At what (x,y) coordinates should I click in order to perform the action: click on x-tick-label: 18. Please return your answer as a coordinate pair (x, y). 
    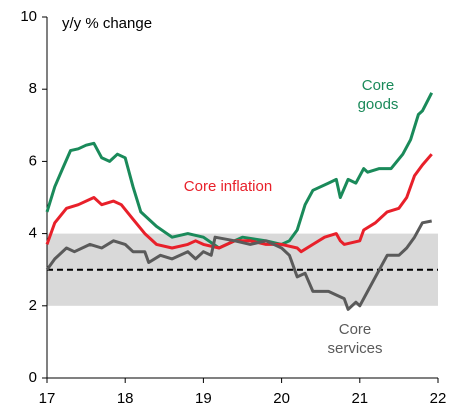
    Looking at the image, I should click on (125, 398).